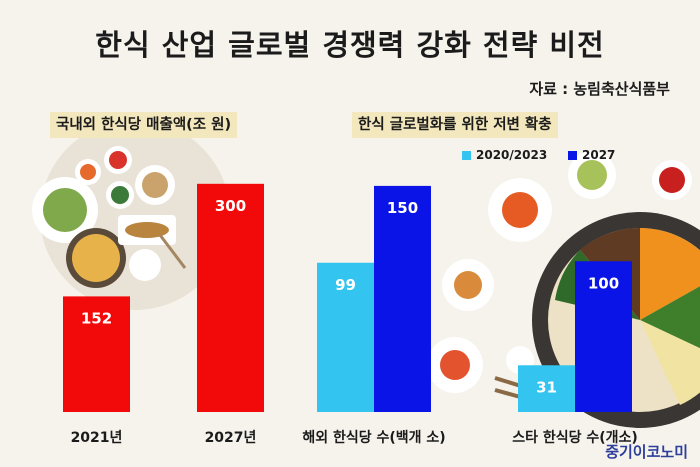  I want to click on data-label: 31, so click(546, 387).